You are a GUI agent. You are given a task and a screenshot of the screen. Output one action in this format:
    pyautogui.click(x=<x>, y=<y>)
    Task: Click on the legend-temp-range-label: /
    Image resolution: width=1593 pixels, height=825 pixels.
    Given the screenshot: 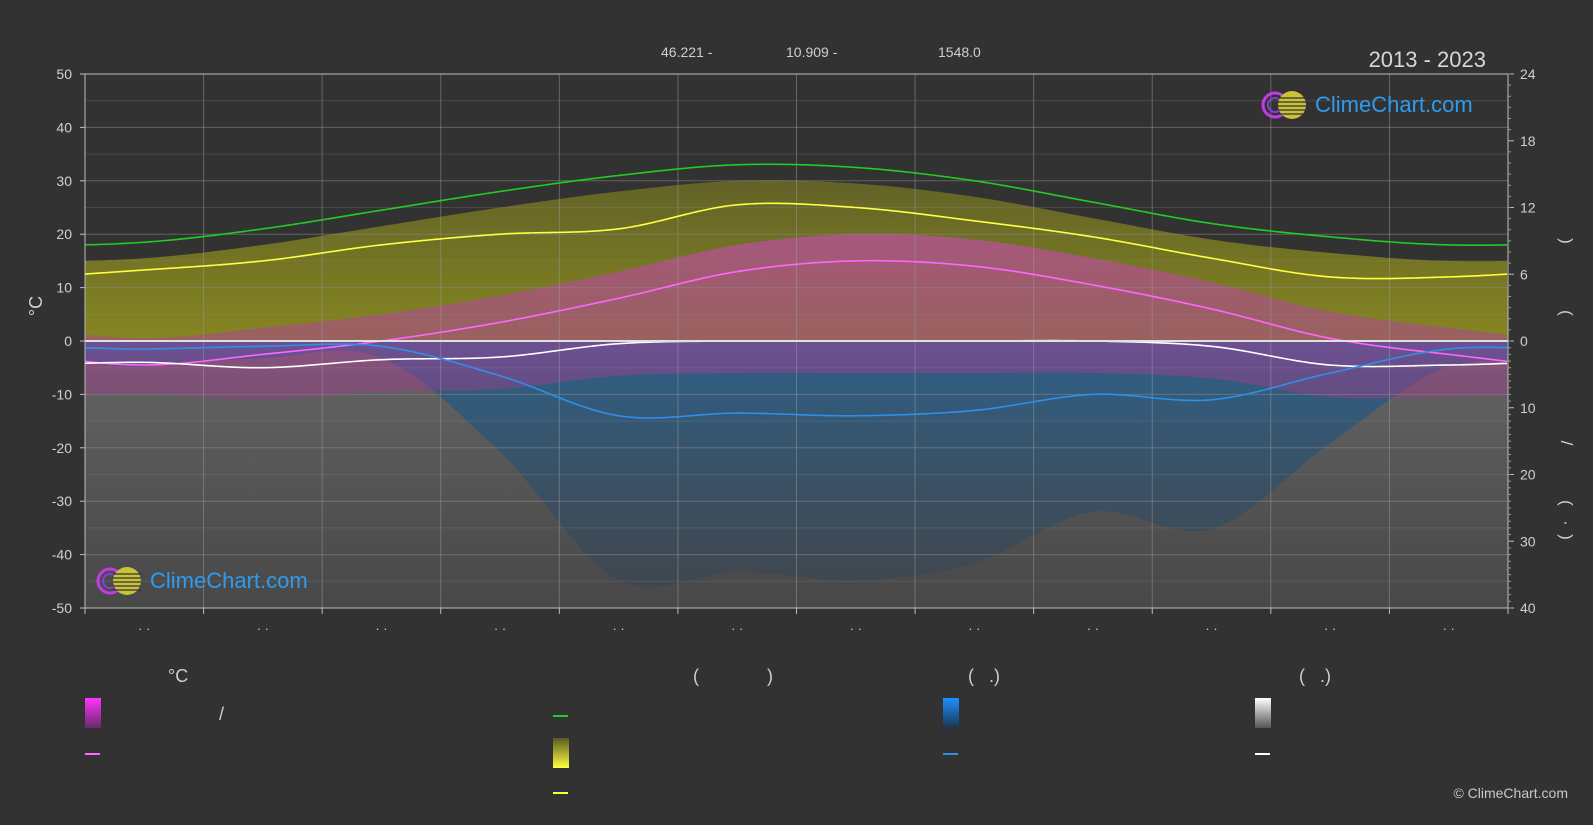 What is the action you would take?
    pyautogui.click(x=222, y=714)
    